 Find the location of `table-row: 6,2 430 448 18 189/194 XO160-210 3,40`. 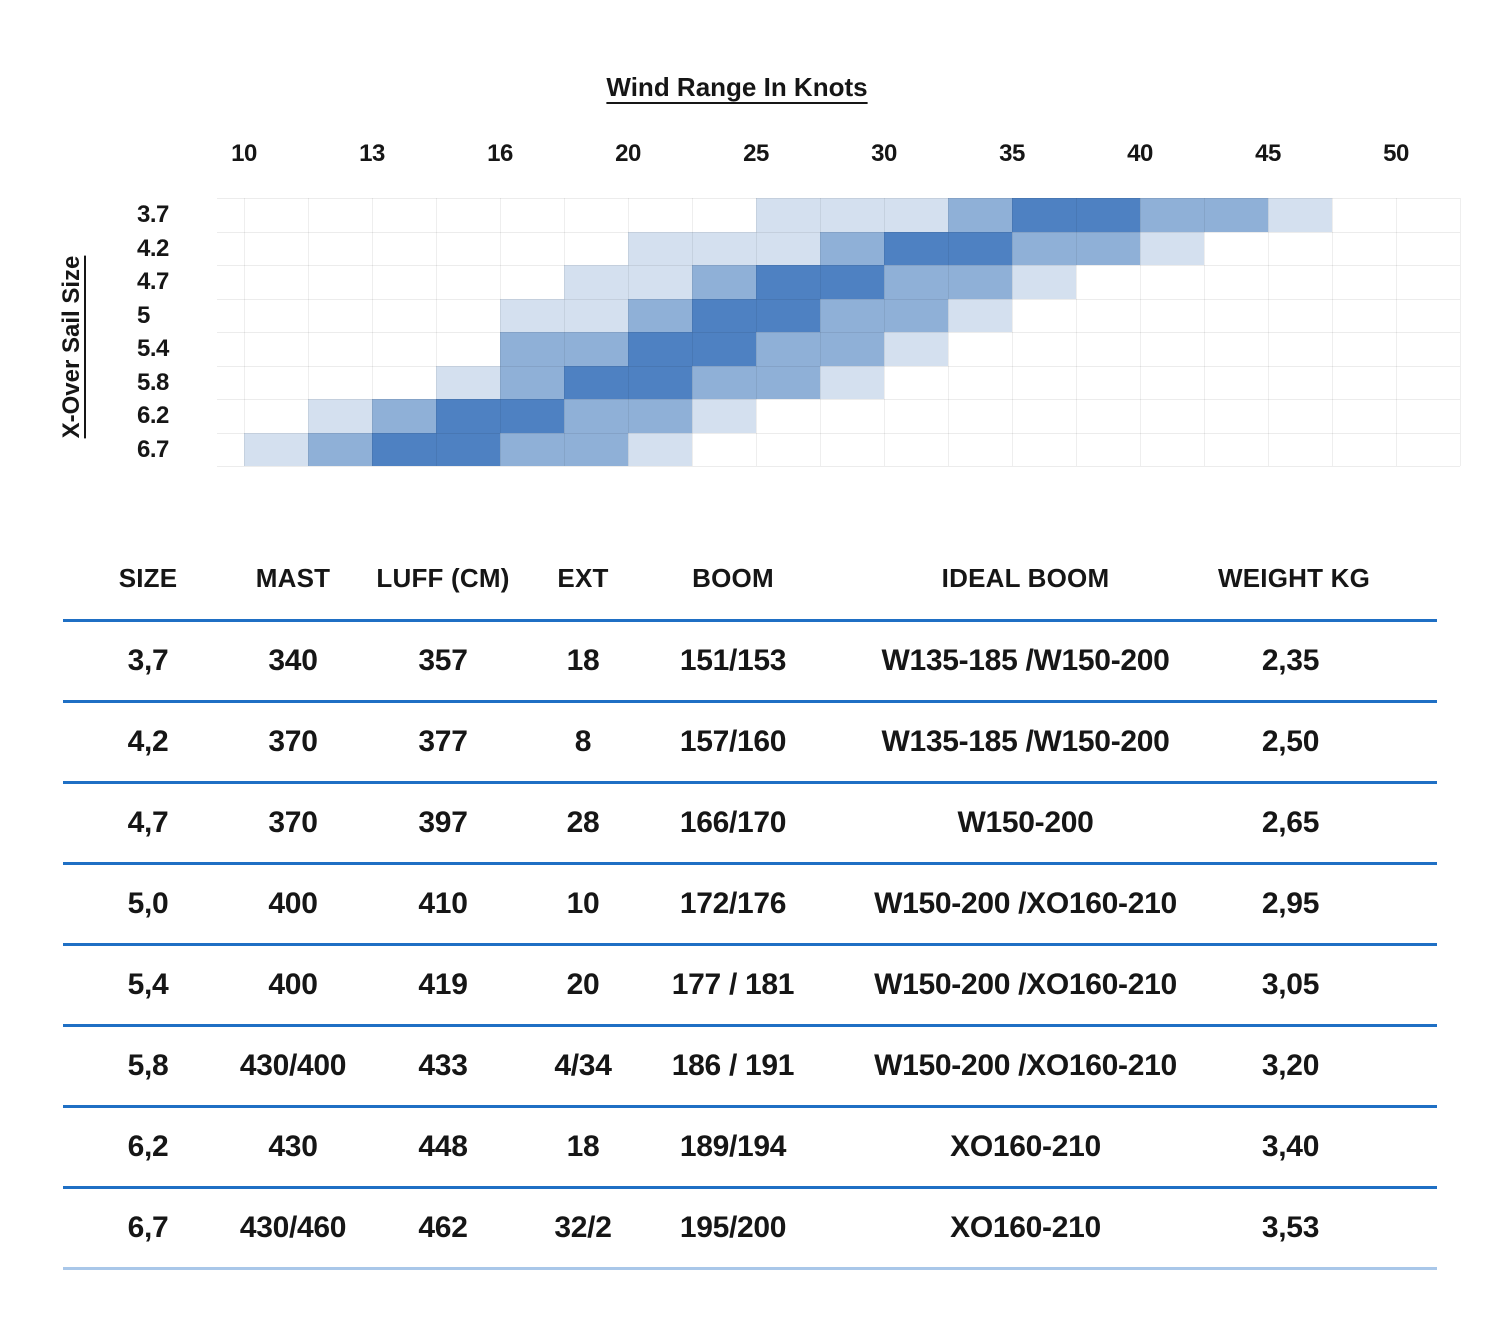

table-row: 6,2 430 448 18 189/194 XO160-210 3,40 is located at coordinates (750, 1148).